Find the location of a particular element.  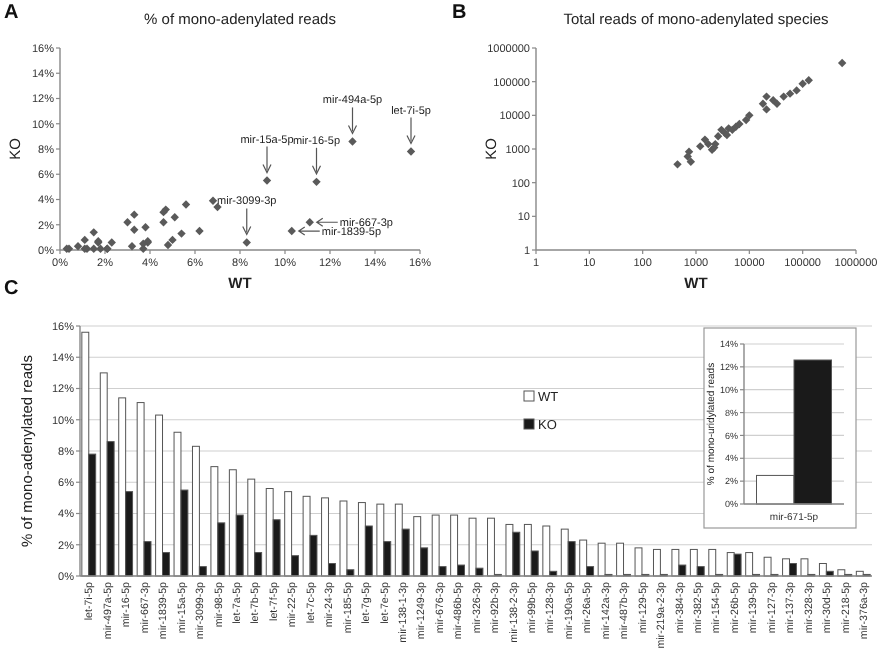

text: A is located at coordinates (11, 13).